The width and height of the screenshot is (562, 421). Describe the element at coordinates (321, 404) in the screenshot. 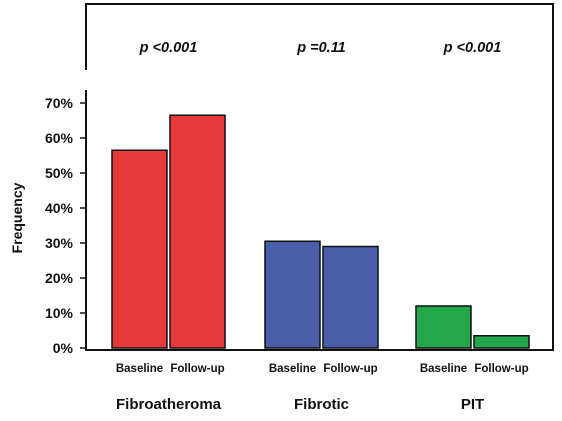

I see `group-label: Fibrotic` at that location.